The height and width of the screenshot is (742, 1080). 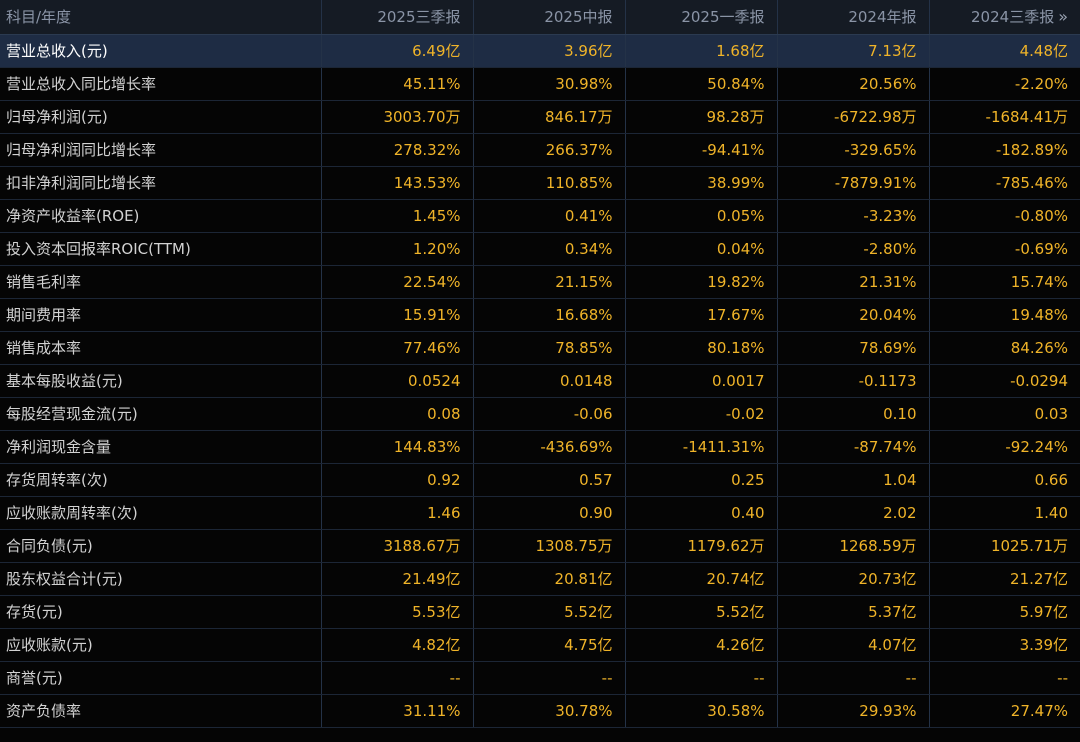 I want to click on row-label: 基本每股收益(元), so click(x=161, y=381).